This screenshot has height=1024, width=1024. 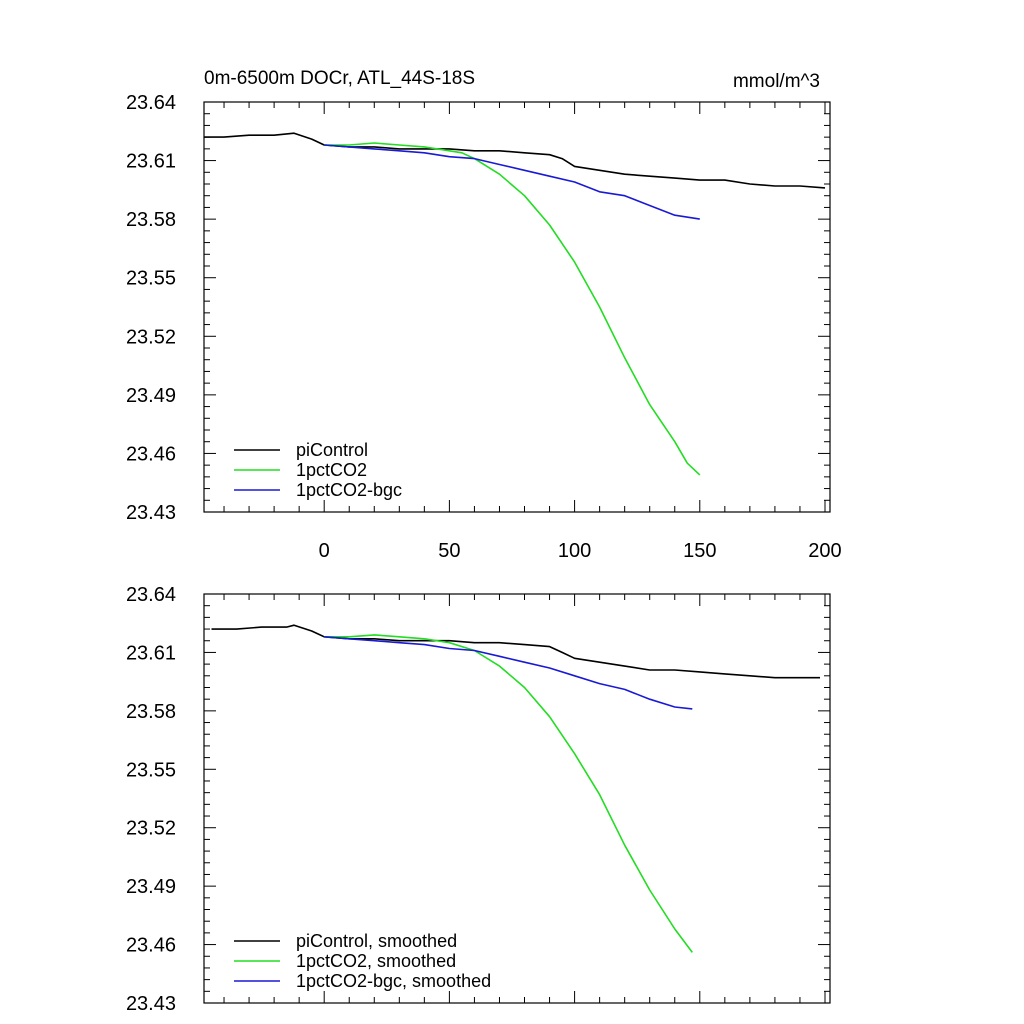 What do you see at coordinates (349, 490) in the screenshot?
I see `legend-label-3: 1pctCO2-bgc` at bounding box center [349, 490].